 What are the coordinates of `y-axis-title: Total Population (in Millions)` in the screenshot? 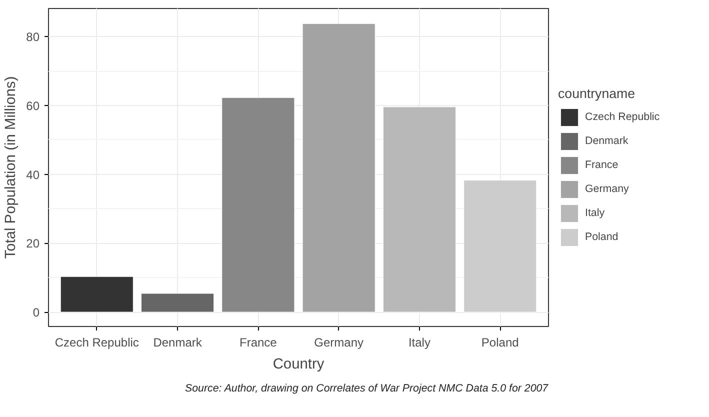 It's located at (11, 167).